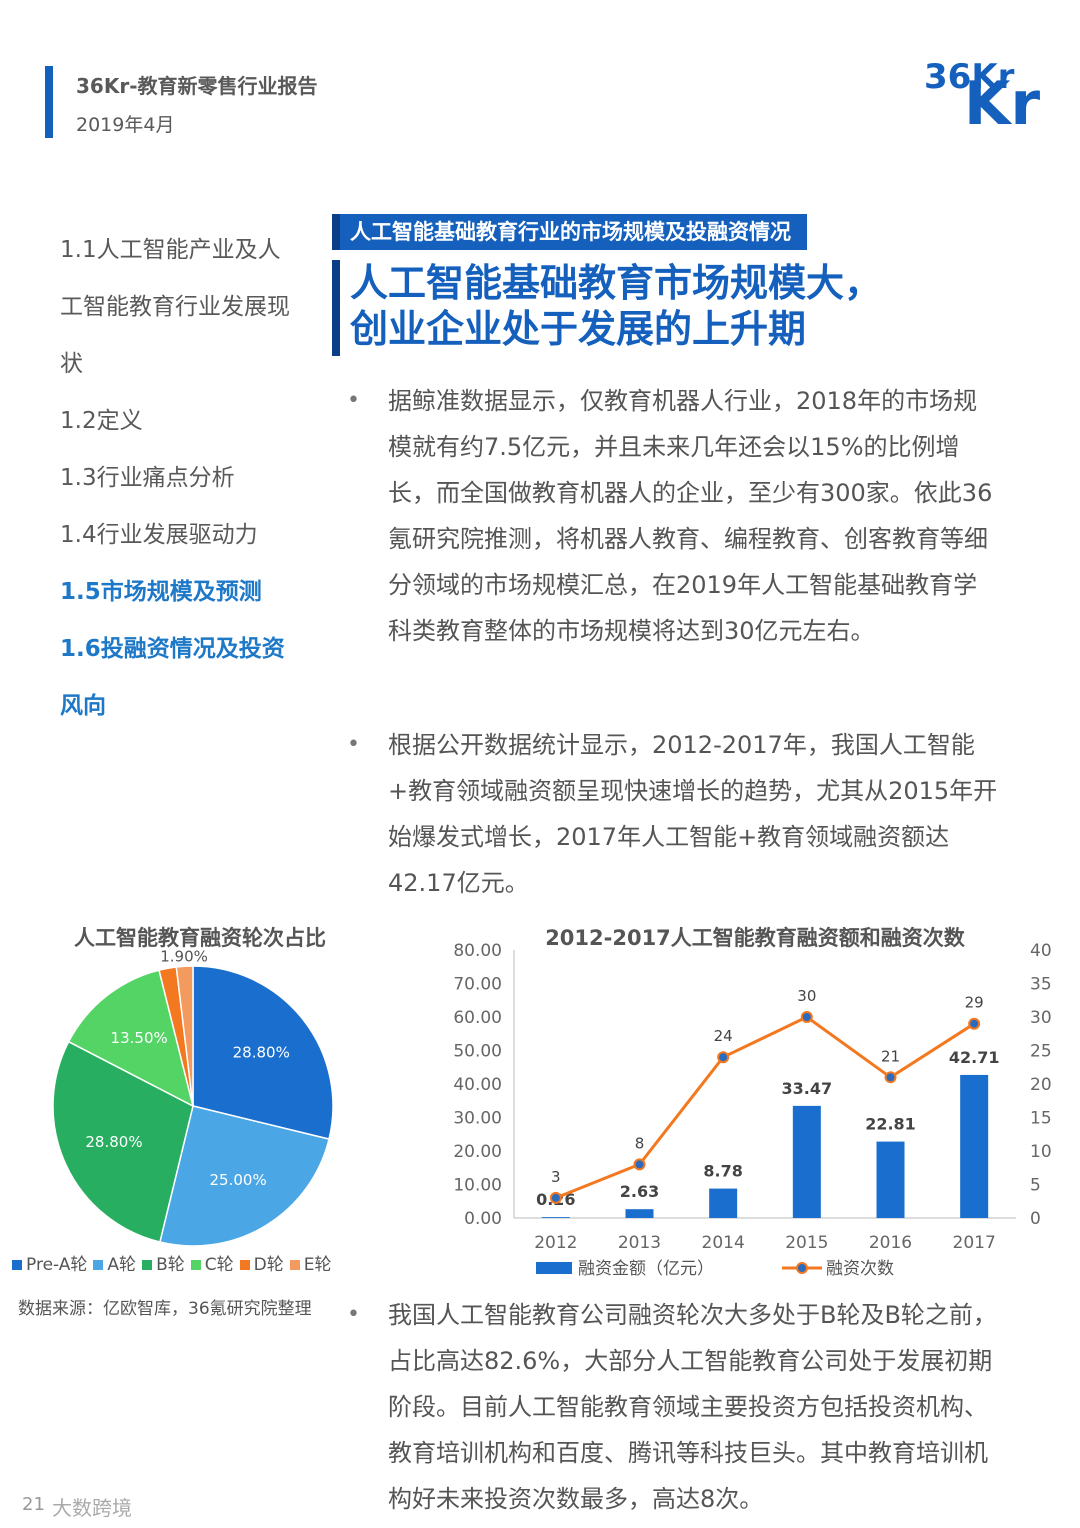 The image size is (1080, 1528). I want to click on pie-legend: Pre-A轮 A轮 B轮 C轮 D轮 E轮, so click(168, 1262).